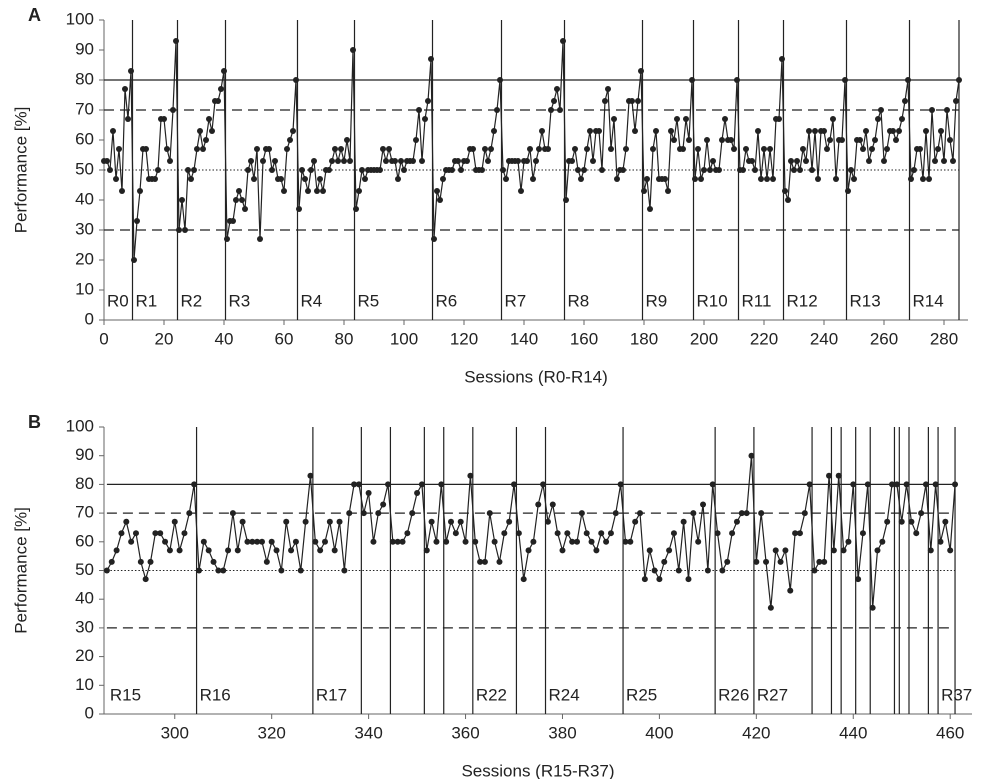 This screenshot has height=779, width=986. I want to click on y-tick-label: 80, so click(84, 78).